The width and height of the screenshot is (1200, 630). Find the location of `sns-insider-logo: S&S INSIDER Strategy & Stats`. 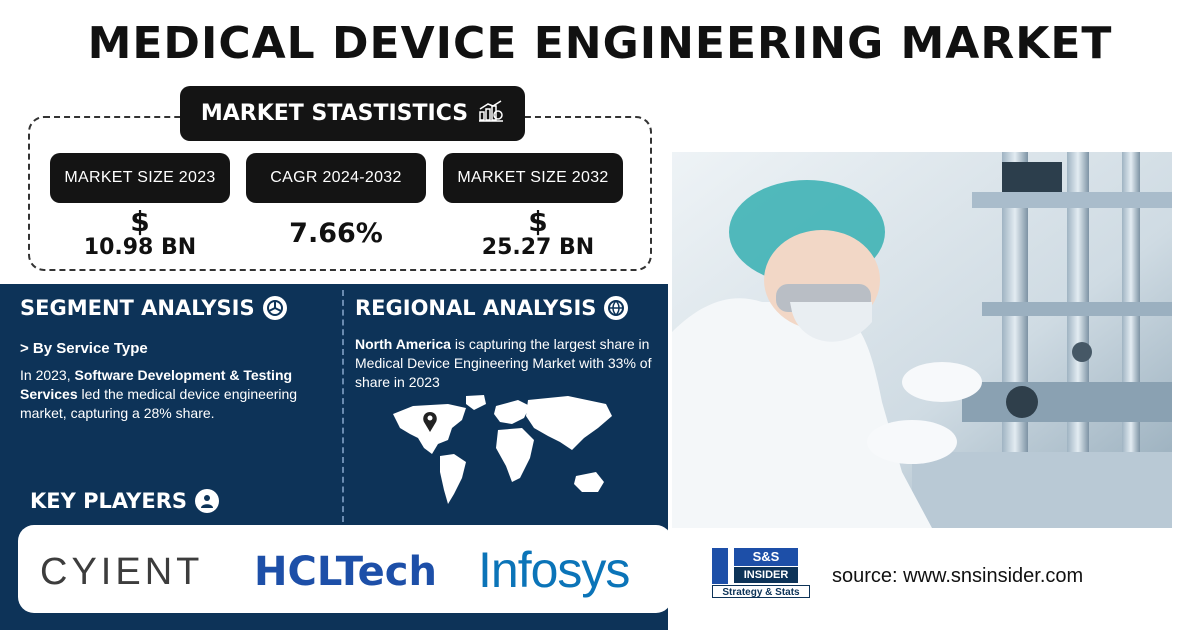

sns-insider-logo: S&S INSIDER Strategy & Stats is located at coordinates (762, 573).